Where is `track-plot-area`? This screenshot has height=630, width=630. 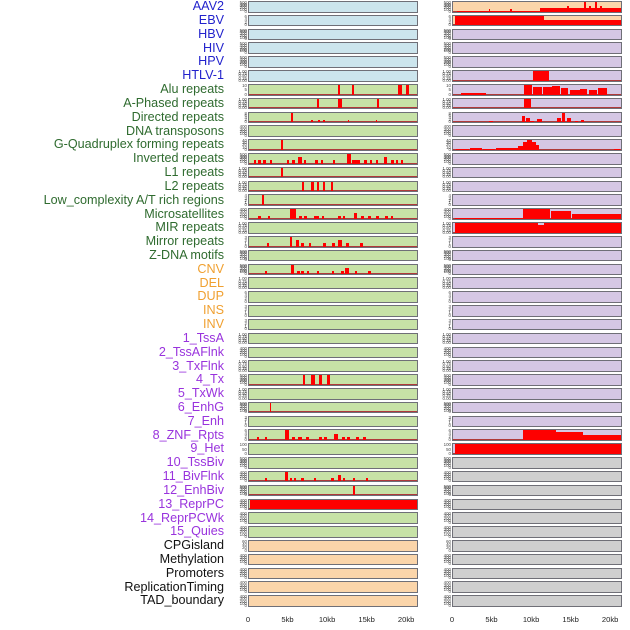 track-plot-area is located at coordinates (333, 353).